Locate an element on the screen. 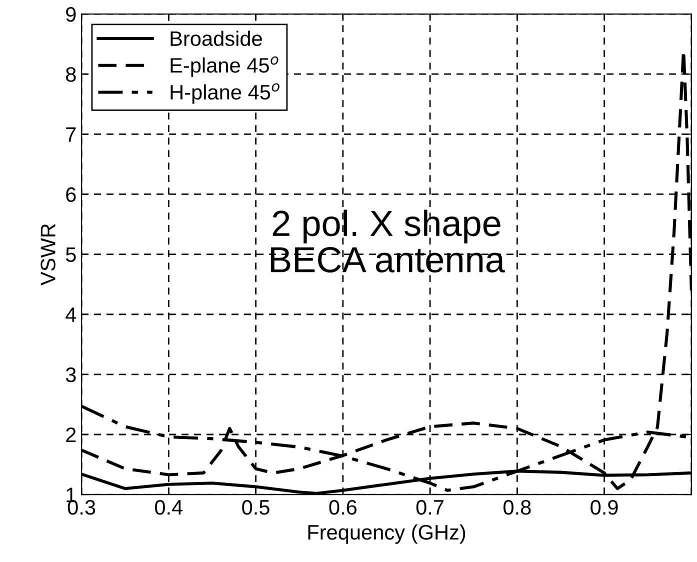 This screenshot has height=562, width=697. legend-label: Broadside is located at coordinates (216, 38).